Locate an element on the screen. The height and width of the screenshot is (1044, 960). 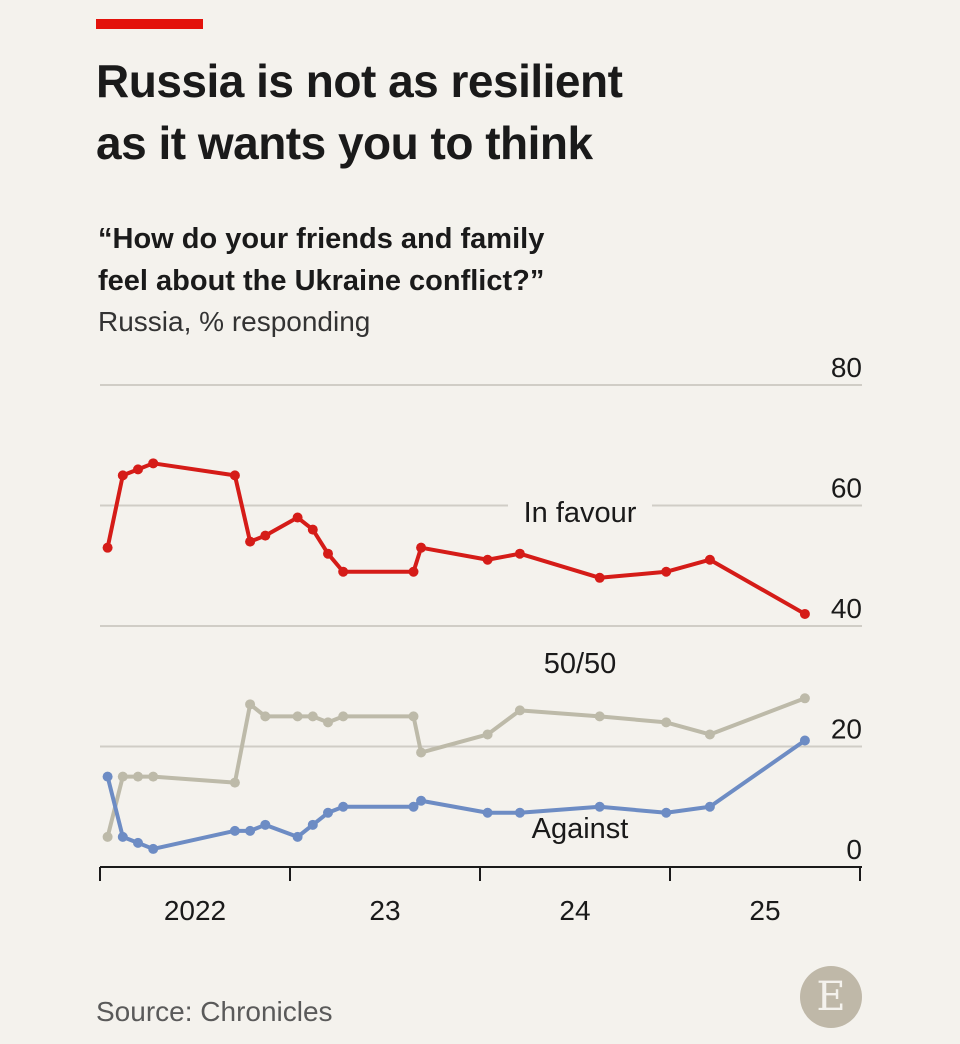
series-label-fifty-fifty: 50/50 is located at coordinates (580, 664).